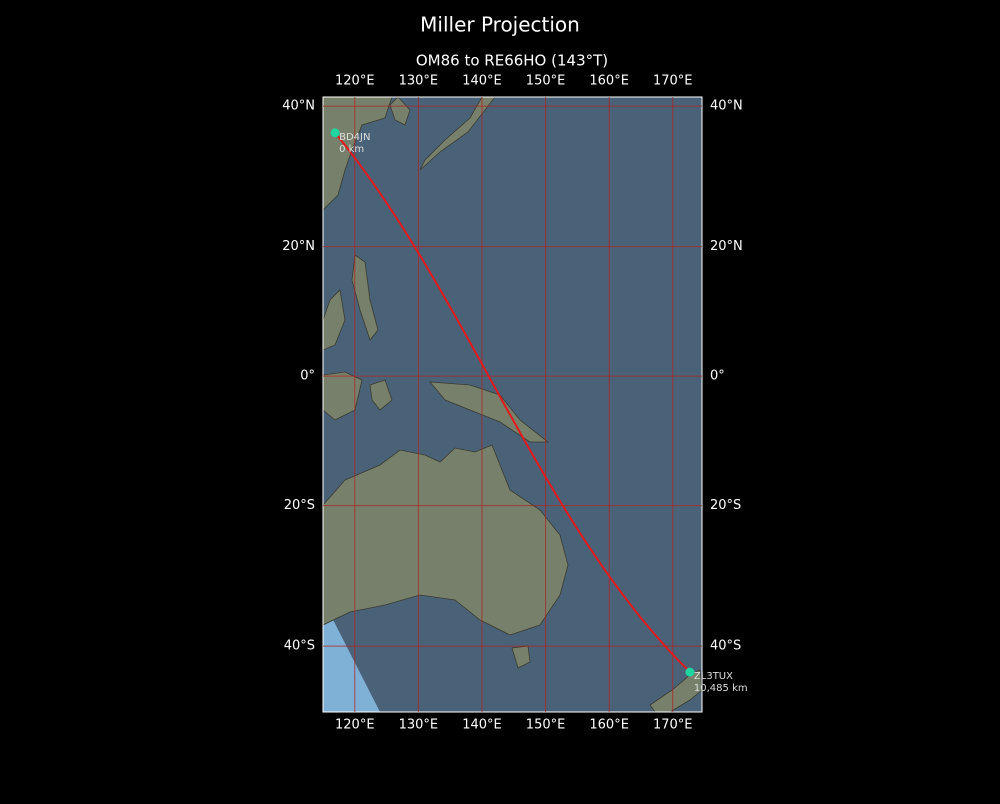  What do you see at coordinates (351, 149) in the screenshot?
I see `distance-label: 0 km` at bounding box center [351, 149].